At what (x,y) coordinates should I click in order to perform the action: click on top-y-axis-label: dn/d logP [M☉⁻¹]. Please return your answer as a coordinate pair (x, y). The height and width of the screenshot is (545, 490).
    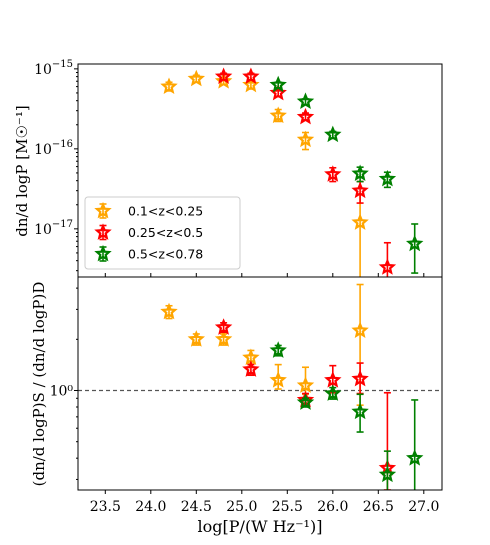
    Looking at the image, I should click on (22, 170).